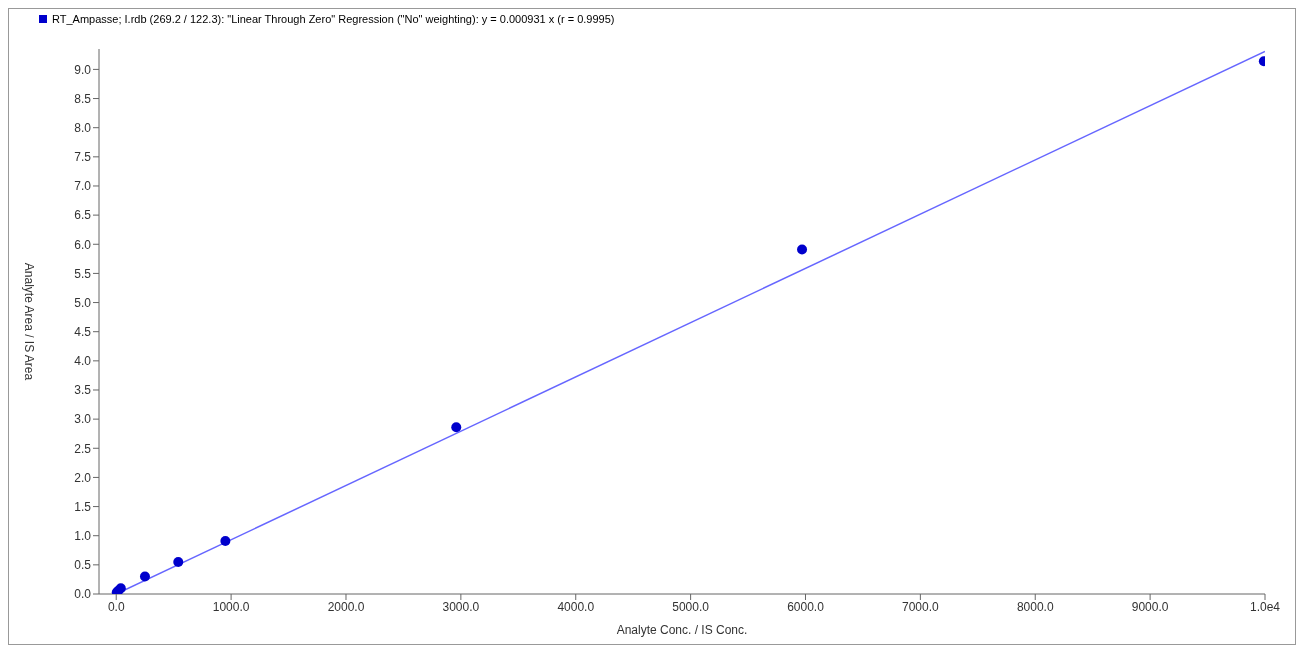  Describe the element at coordinates (83, 594) in the screenshot. I see `y-tick-label: 0.0` at that location.